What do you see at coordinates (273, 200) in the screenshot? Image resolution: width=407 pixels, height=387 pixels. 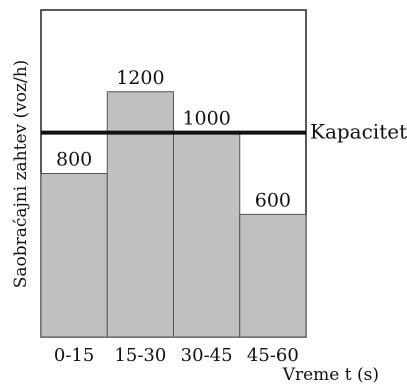 I see `value-label-45-60: 600` at bounding box center [273, 200].